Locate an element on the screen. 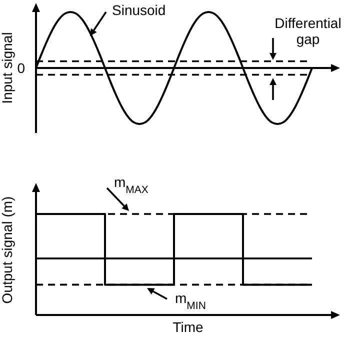  y-axis-title: Output signal (m) is located at coordinates (7, 250).